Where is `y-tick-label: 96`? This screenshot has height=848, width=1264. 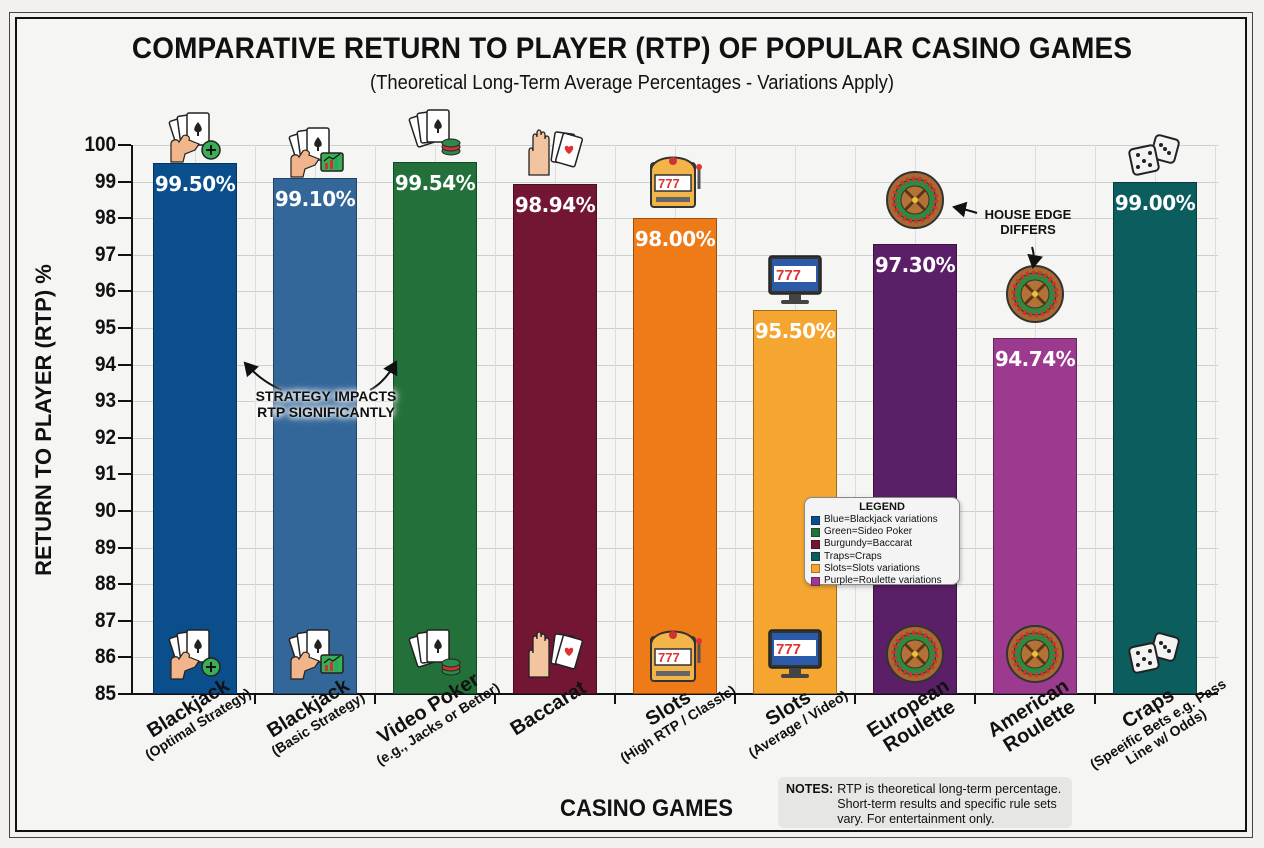 y-tick-label: 96 is located at coordinates (105, 291).